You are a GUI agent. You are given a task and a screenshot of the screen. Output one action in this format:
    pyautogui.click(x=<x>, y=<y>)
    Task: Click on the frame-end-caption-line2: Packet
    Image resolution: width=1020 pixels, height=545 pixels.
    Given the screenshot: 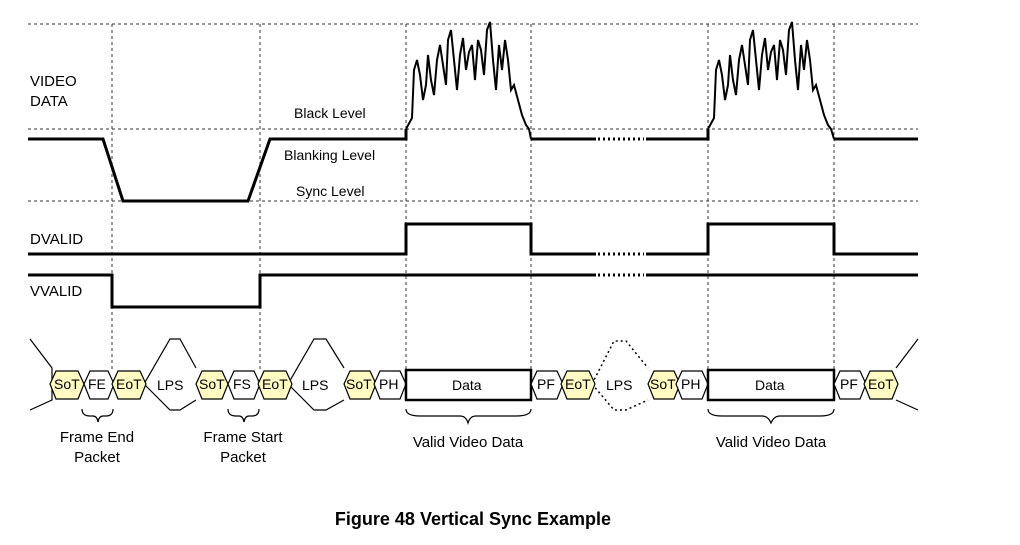 What is the action you would take?
    pyautogui.click(x=97, y=457)
    